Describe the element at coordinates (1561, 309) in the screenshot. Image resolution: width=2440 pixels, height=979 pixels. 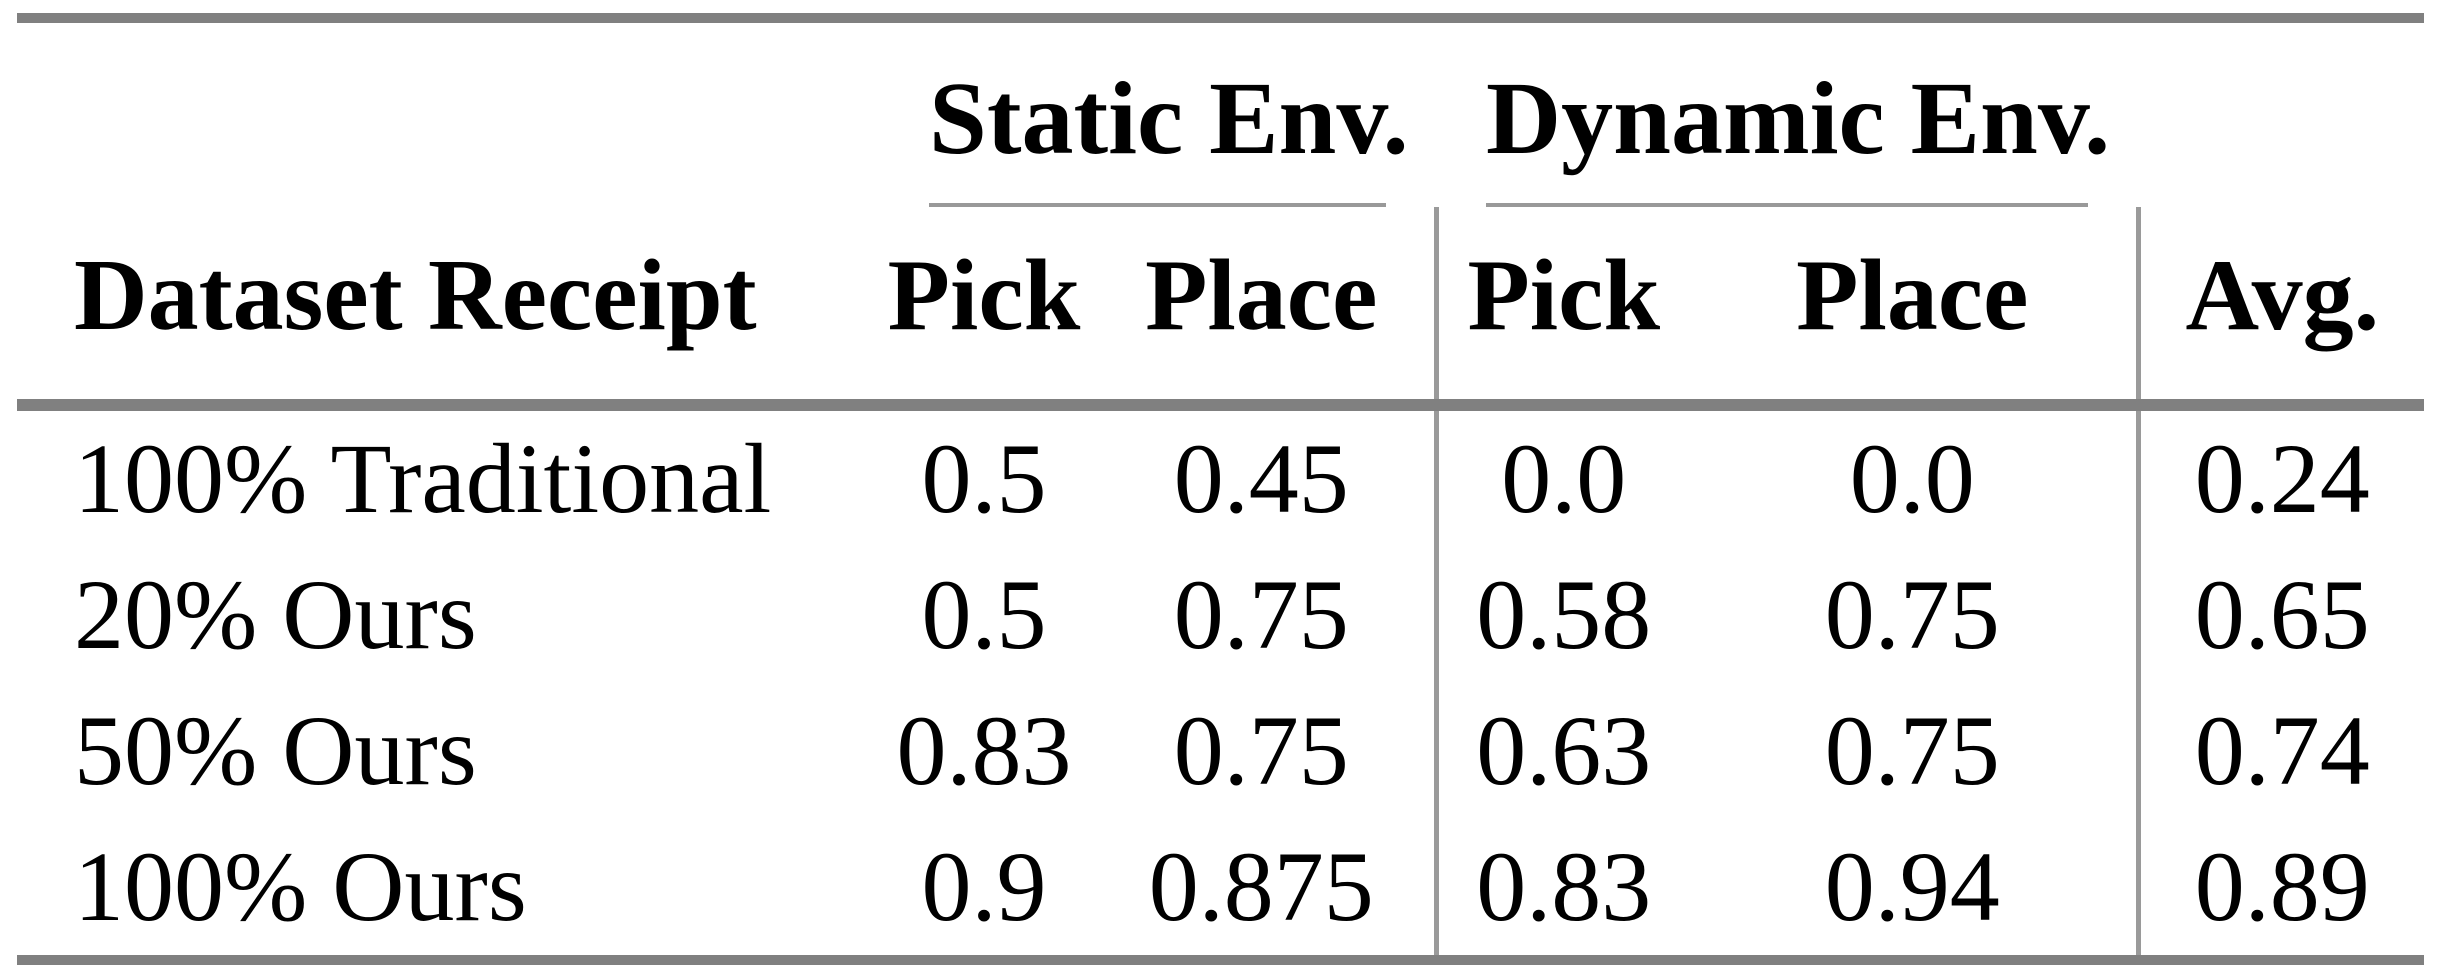
I see `col-header-dynamic-pick: Pick` at that location.